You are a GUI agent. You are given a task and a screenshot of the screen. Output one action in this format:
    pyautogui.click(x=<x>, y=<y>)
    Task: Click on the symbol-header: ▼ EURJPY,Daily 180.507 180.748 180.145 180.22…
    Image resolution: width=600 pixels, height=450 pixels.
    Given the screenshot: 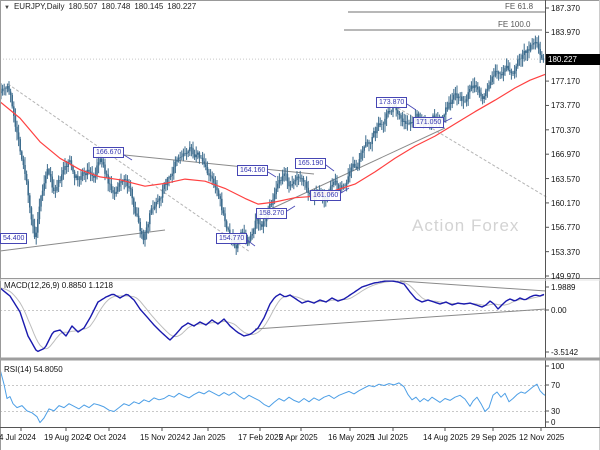 What is the action you would take?
    pyautogui.click(x=102, y=6)
    